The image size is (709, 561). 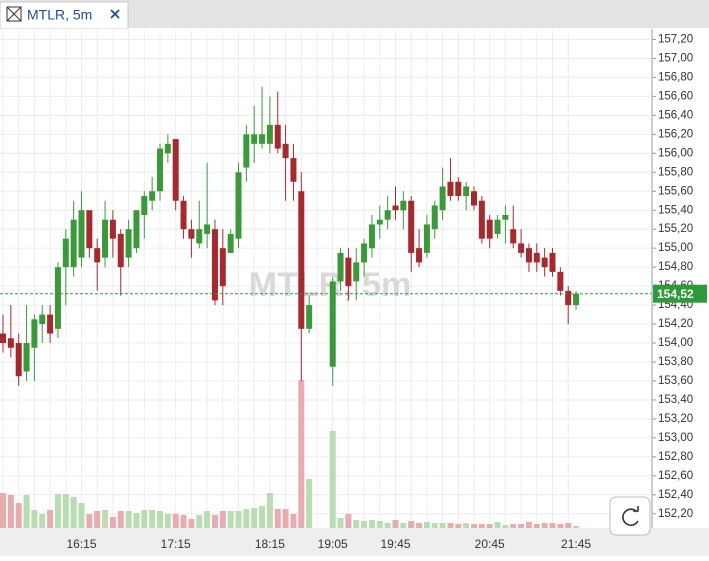 What do you see at coordinates (270, 544) in the screenshot?
I see `x-tick-label: 18:15` at bounding box center [270, 544].